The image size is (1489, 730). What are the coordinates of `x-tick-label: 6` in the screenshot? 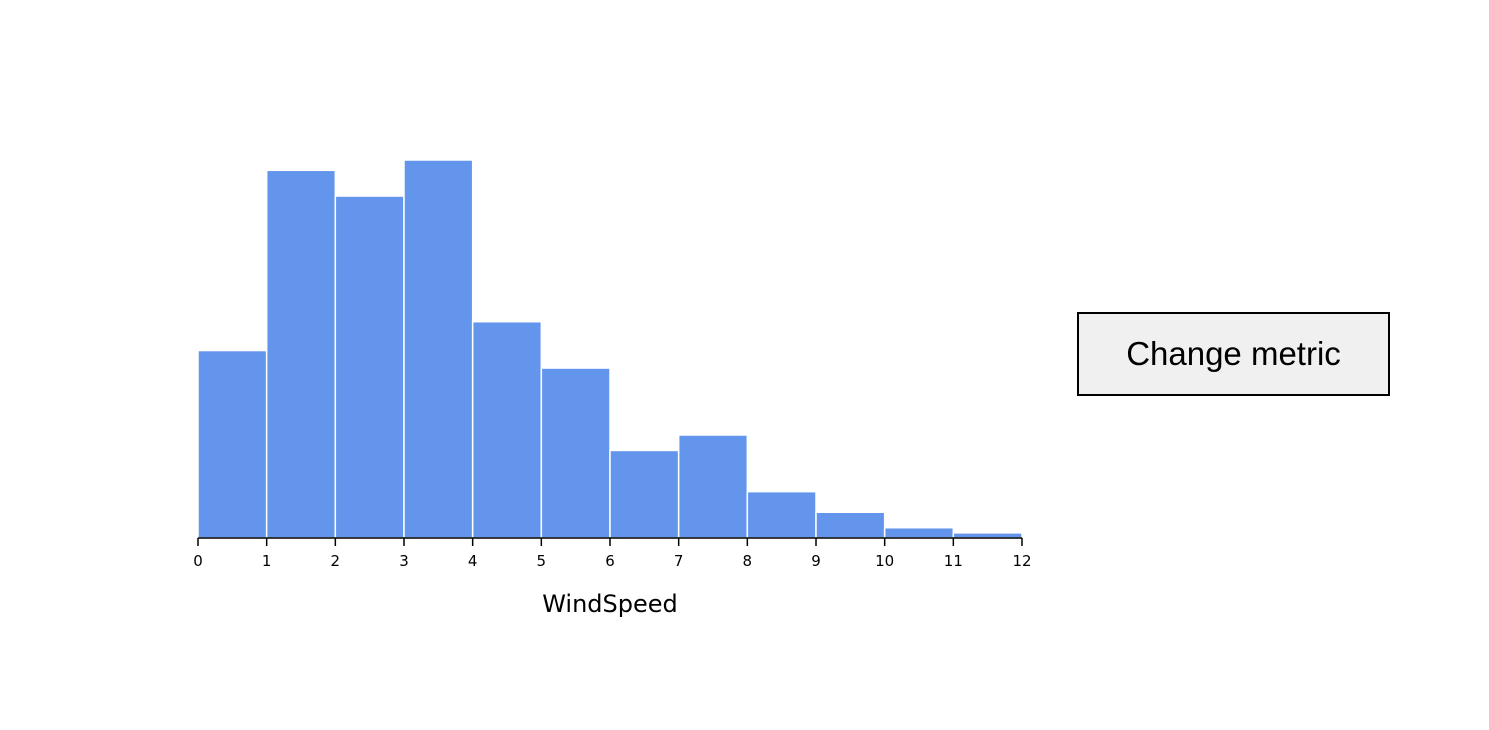 It's located at (610, 561).